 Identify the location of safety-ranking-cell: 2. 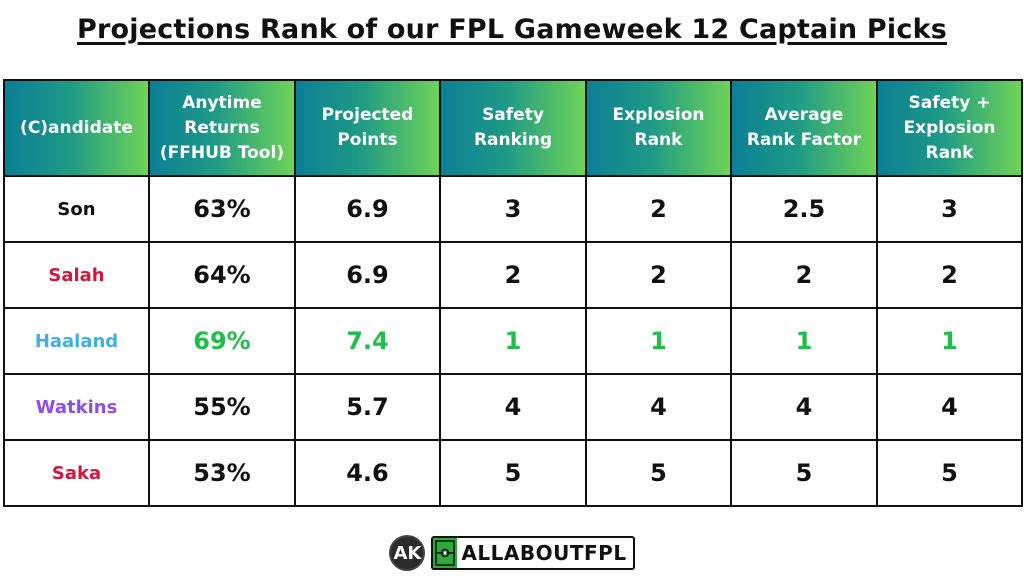
(513, 275).